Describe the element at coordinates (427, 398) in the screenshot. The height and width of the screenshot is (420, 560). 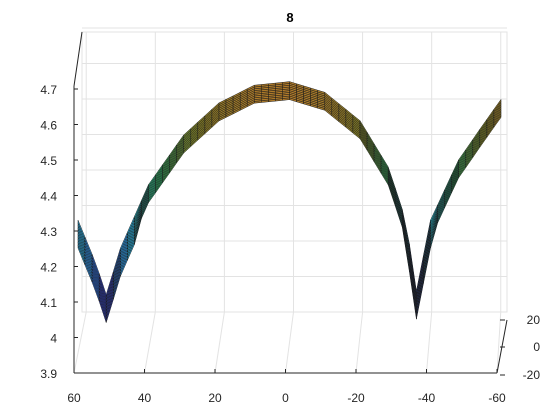
I see `x-tick-label: -40` at that location.